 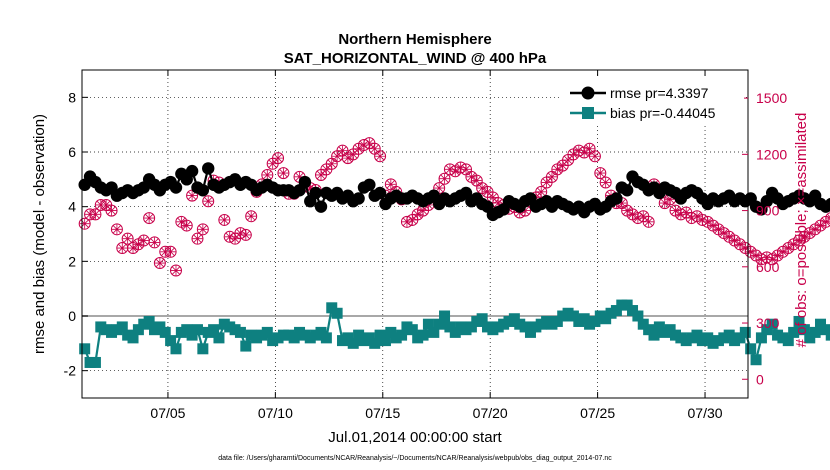 What do you see at coordinates (771, 154) in the screenshot?
I see `y2-tick-label: 1200` at bounding box center [771, 154].